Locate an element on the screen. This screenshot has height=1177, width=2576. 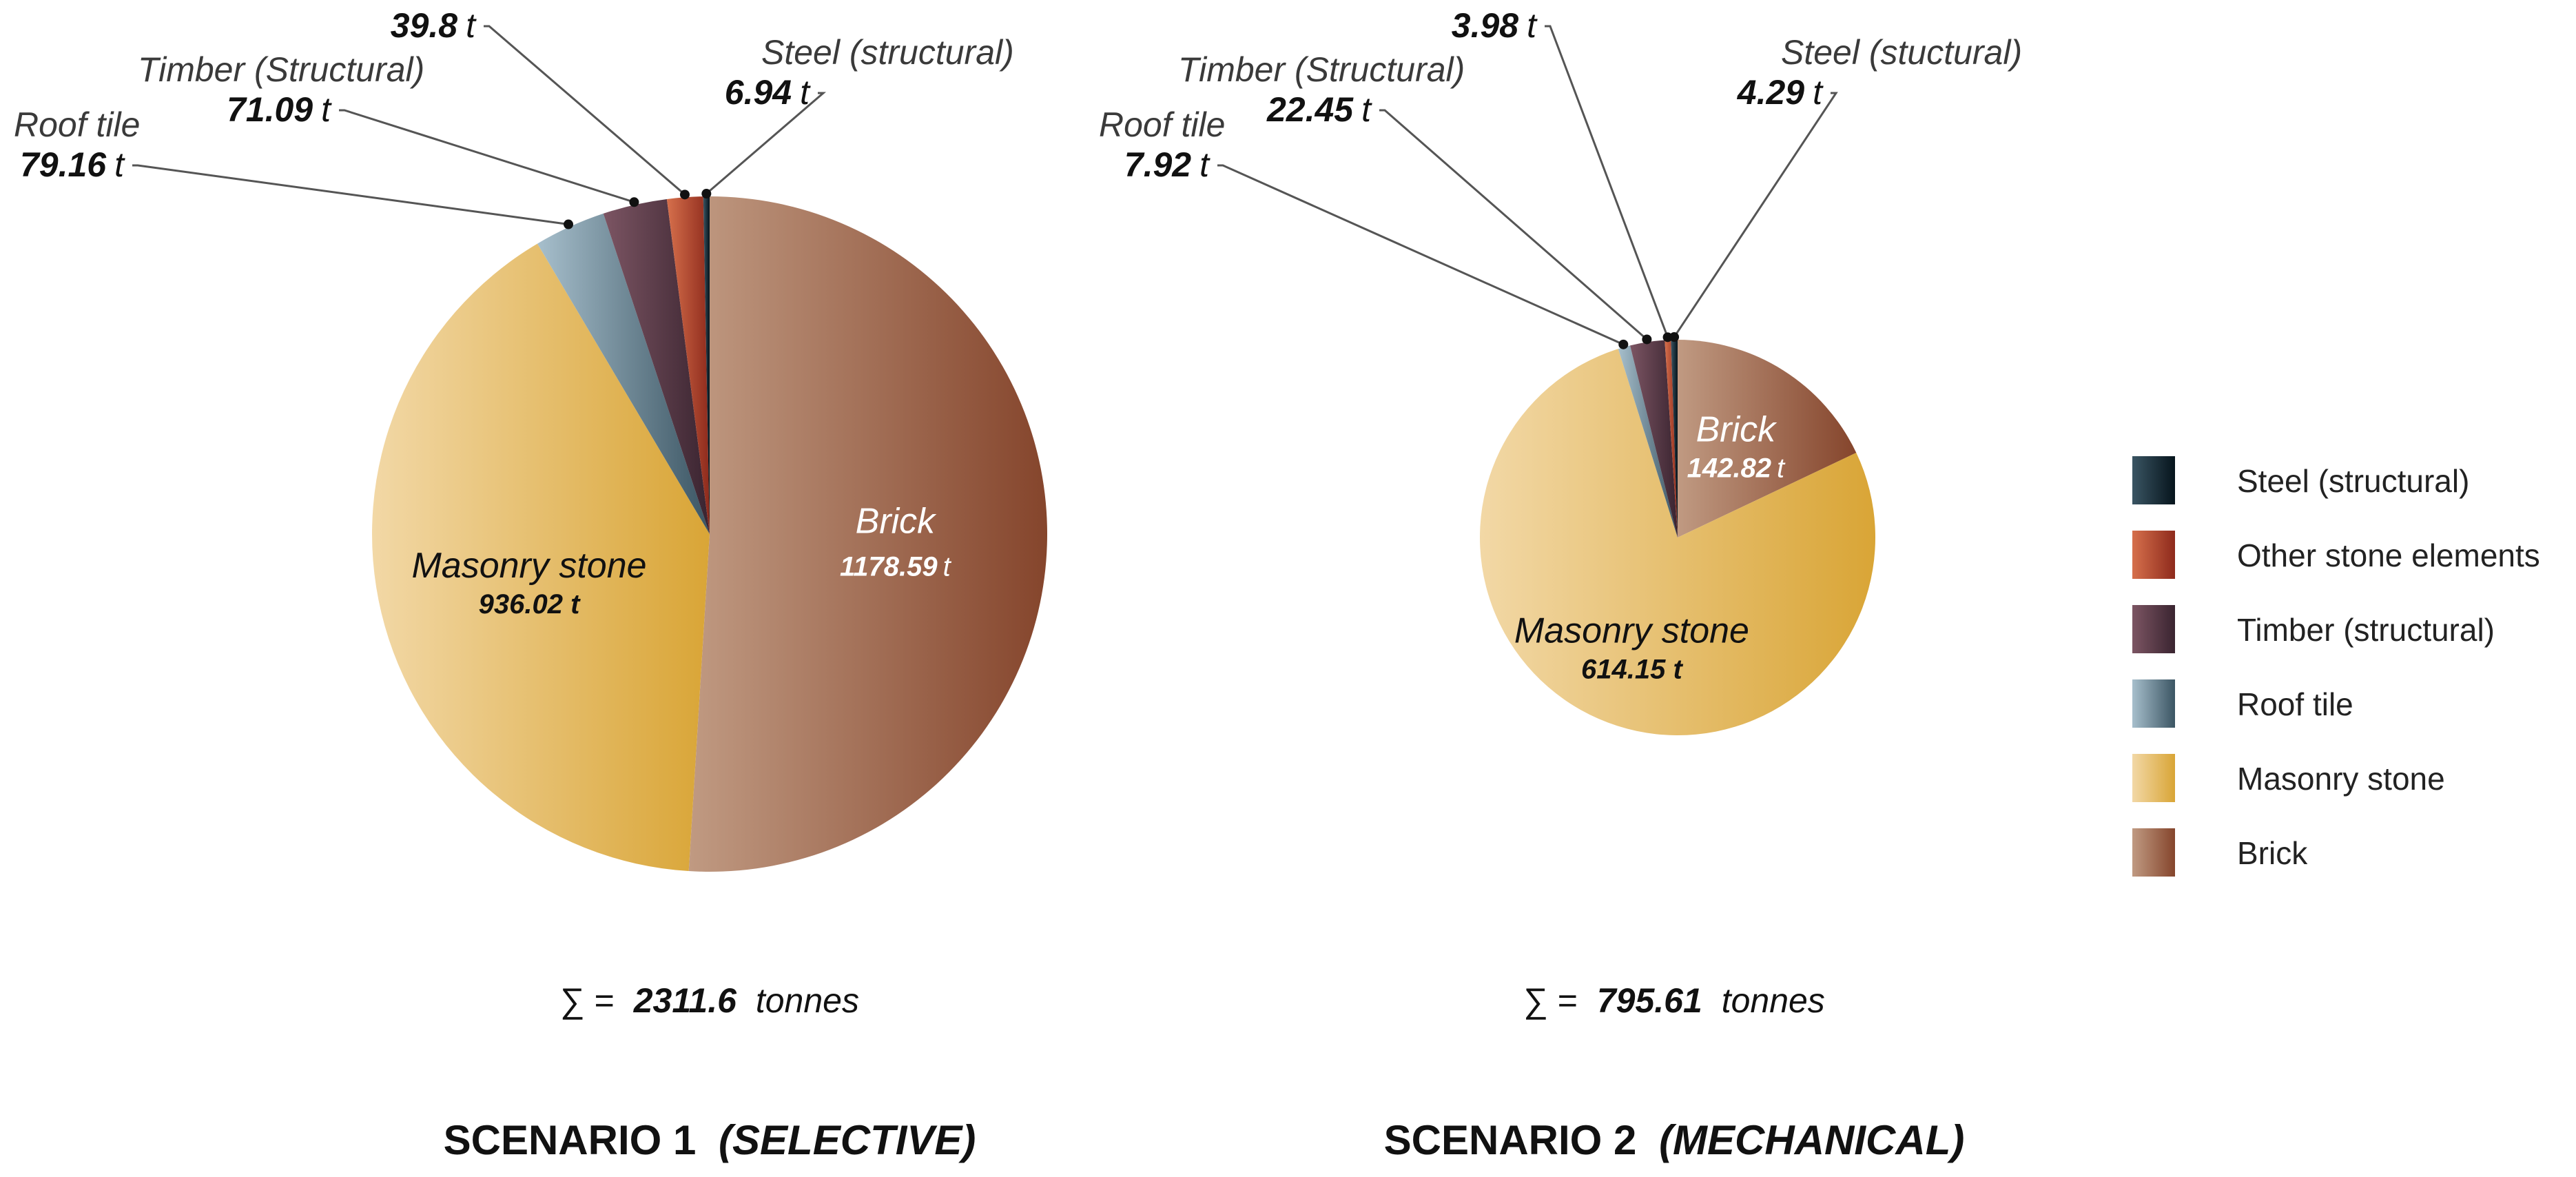
pie1-label-steel-value: 6.94 t is located at coordinates (768, 93).